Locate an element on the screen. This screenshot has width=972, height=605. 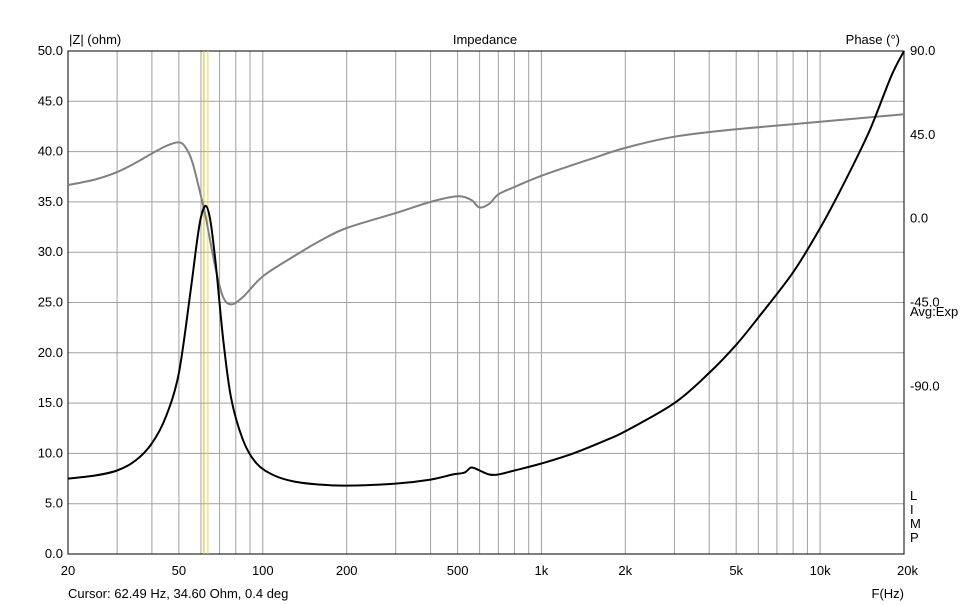
x-tick-label: 2k is located at coordinates (625, 570).